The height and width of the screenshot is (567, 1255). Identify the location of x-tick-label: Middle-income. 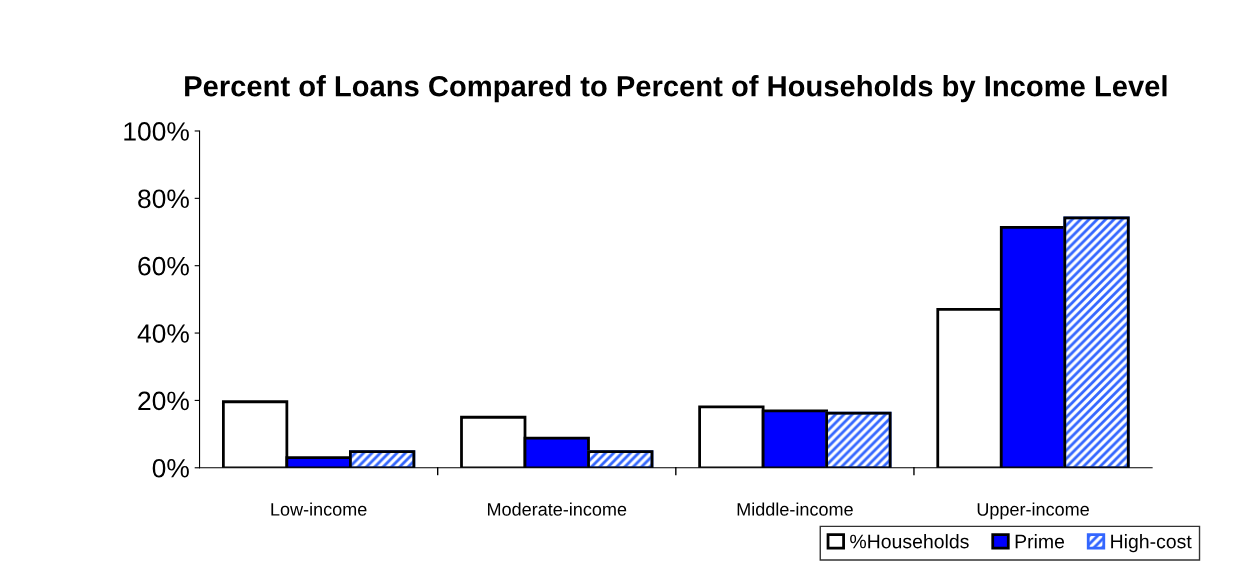
(795, 509).